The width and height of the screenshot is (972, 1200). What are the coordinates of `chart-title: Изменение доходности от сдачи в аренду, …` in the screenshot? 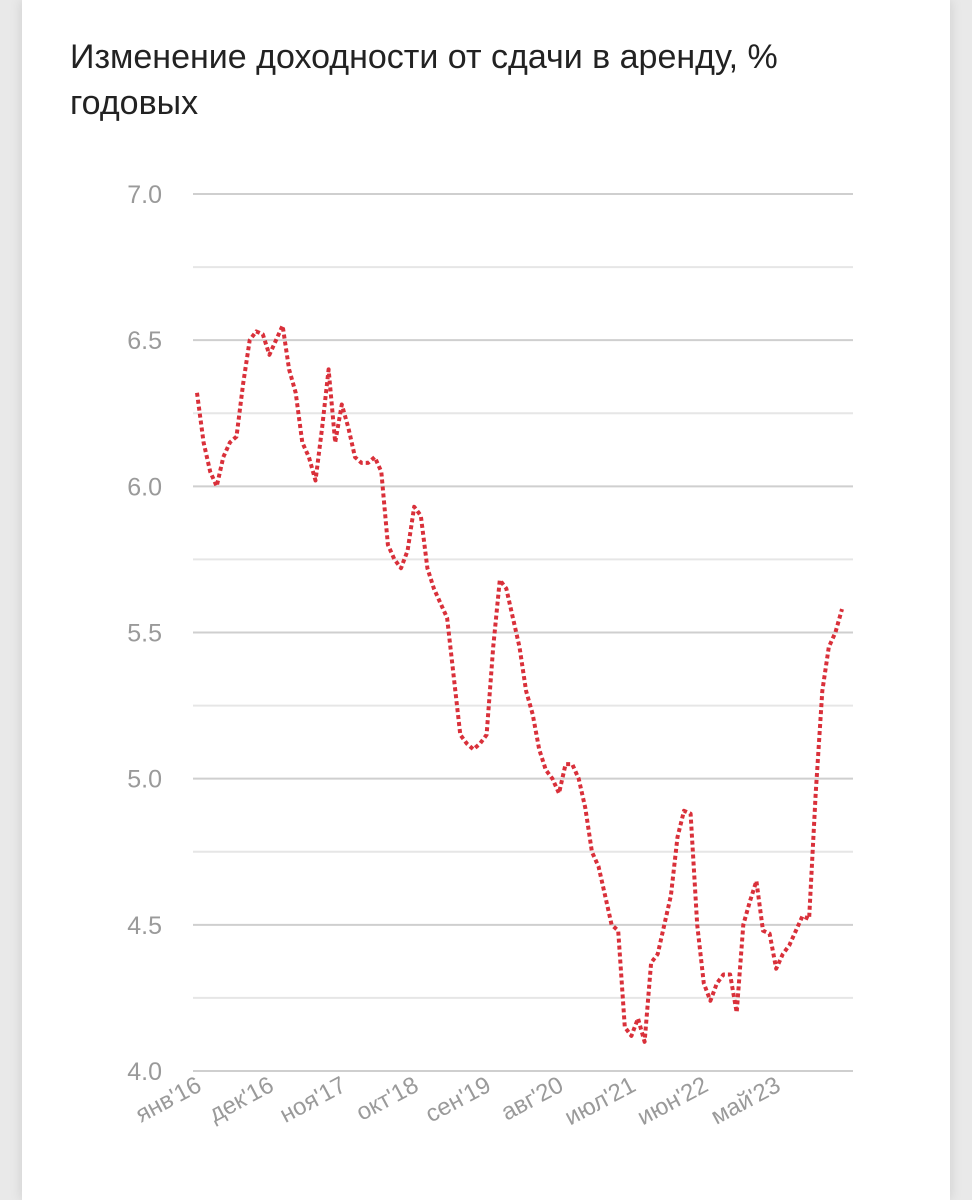 It's located at (424, 80).